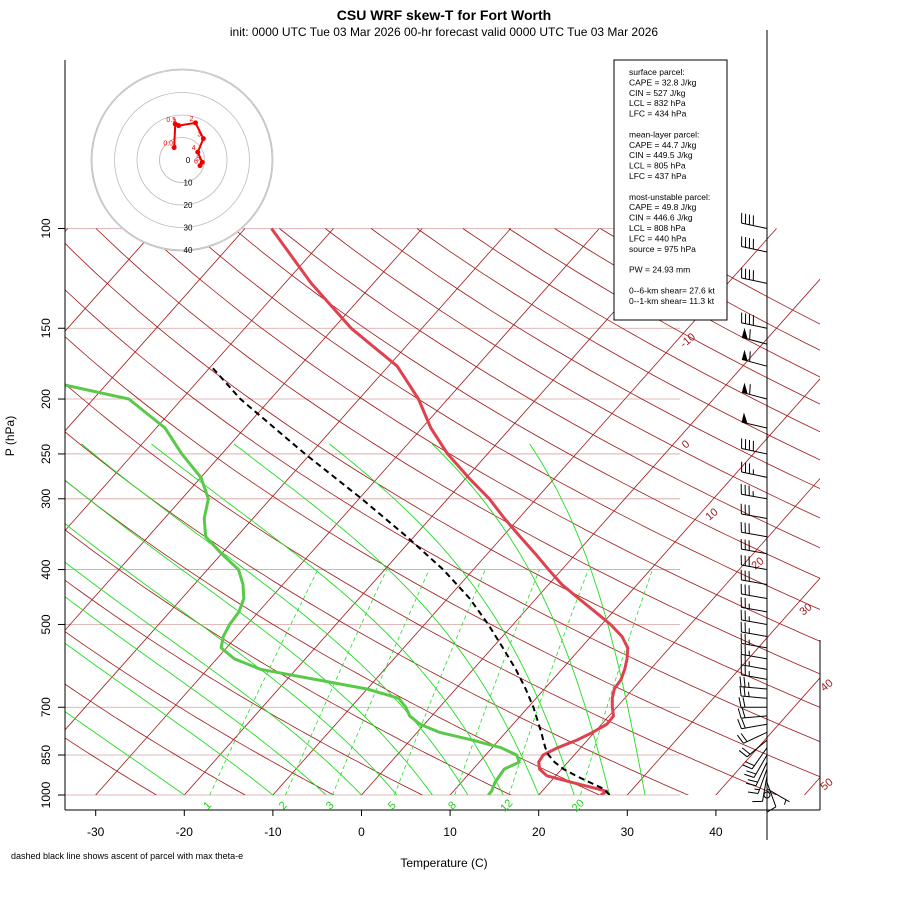 The width and height of the screenshot is (900, 900). I want to click on y-tick-label: 200, so click(46, 399).